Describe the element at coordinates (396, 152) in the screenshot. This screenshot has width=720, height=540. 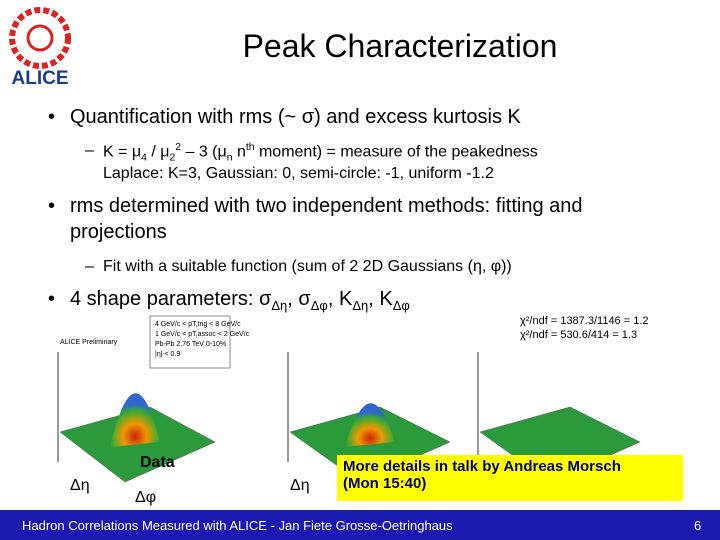
I see `t: moment) = measure of the peakedness` at that location.